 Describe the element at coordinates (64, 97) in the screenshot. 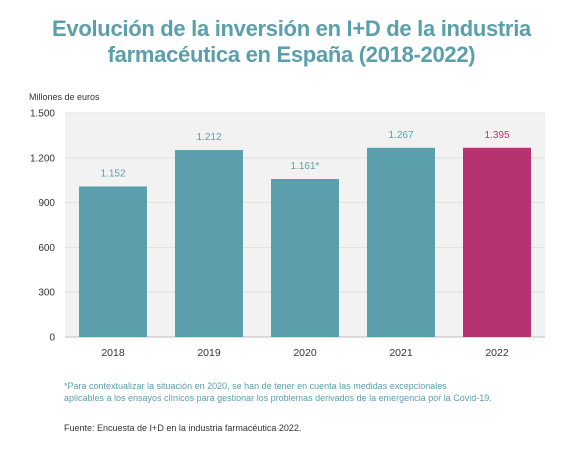

I see `y-axis-label: Millones de euros` at that location.